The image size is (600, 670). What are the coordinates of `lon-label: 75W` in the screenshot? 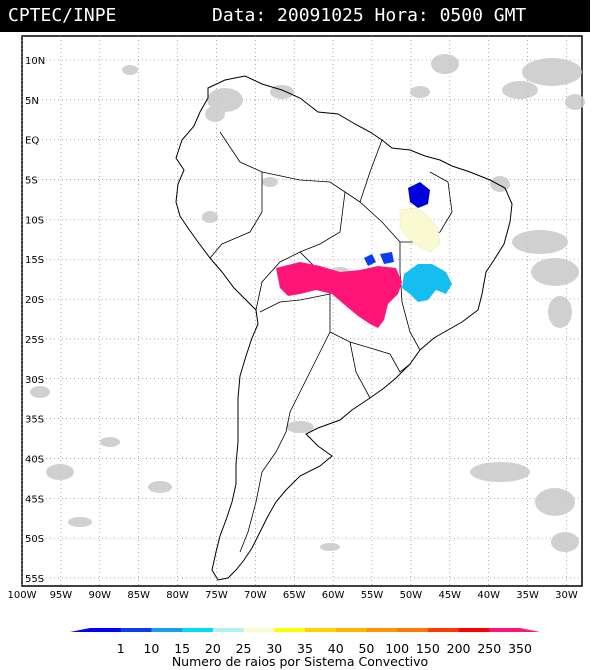 It's located at (216, 595).